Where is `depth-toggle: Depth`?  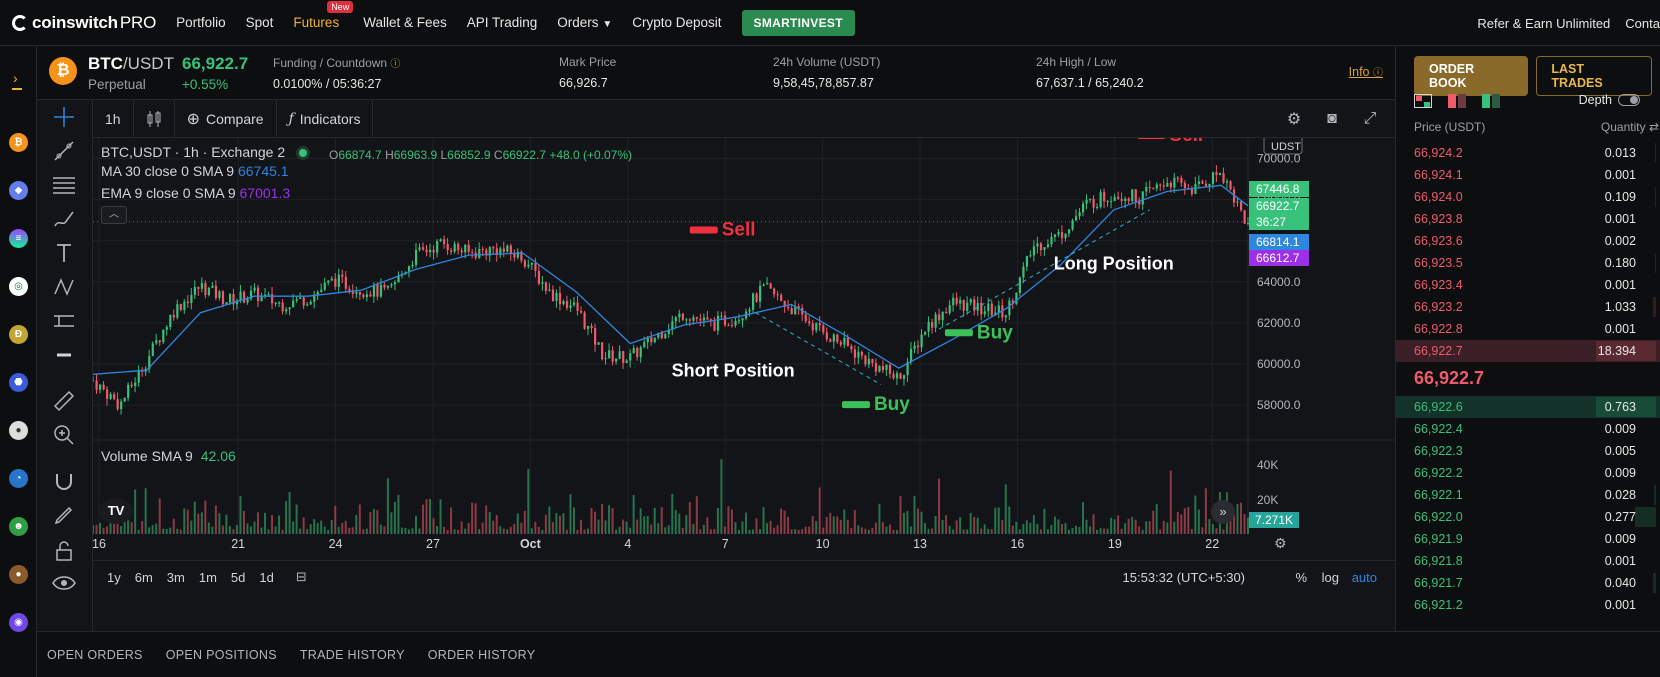 depth-toggle: Depth is located at coordinates (1609, 100).